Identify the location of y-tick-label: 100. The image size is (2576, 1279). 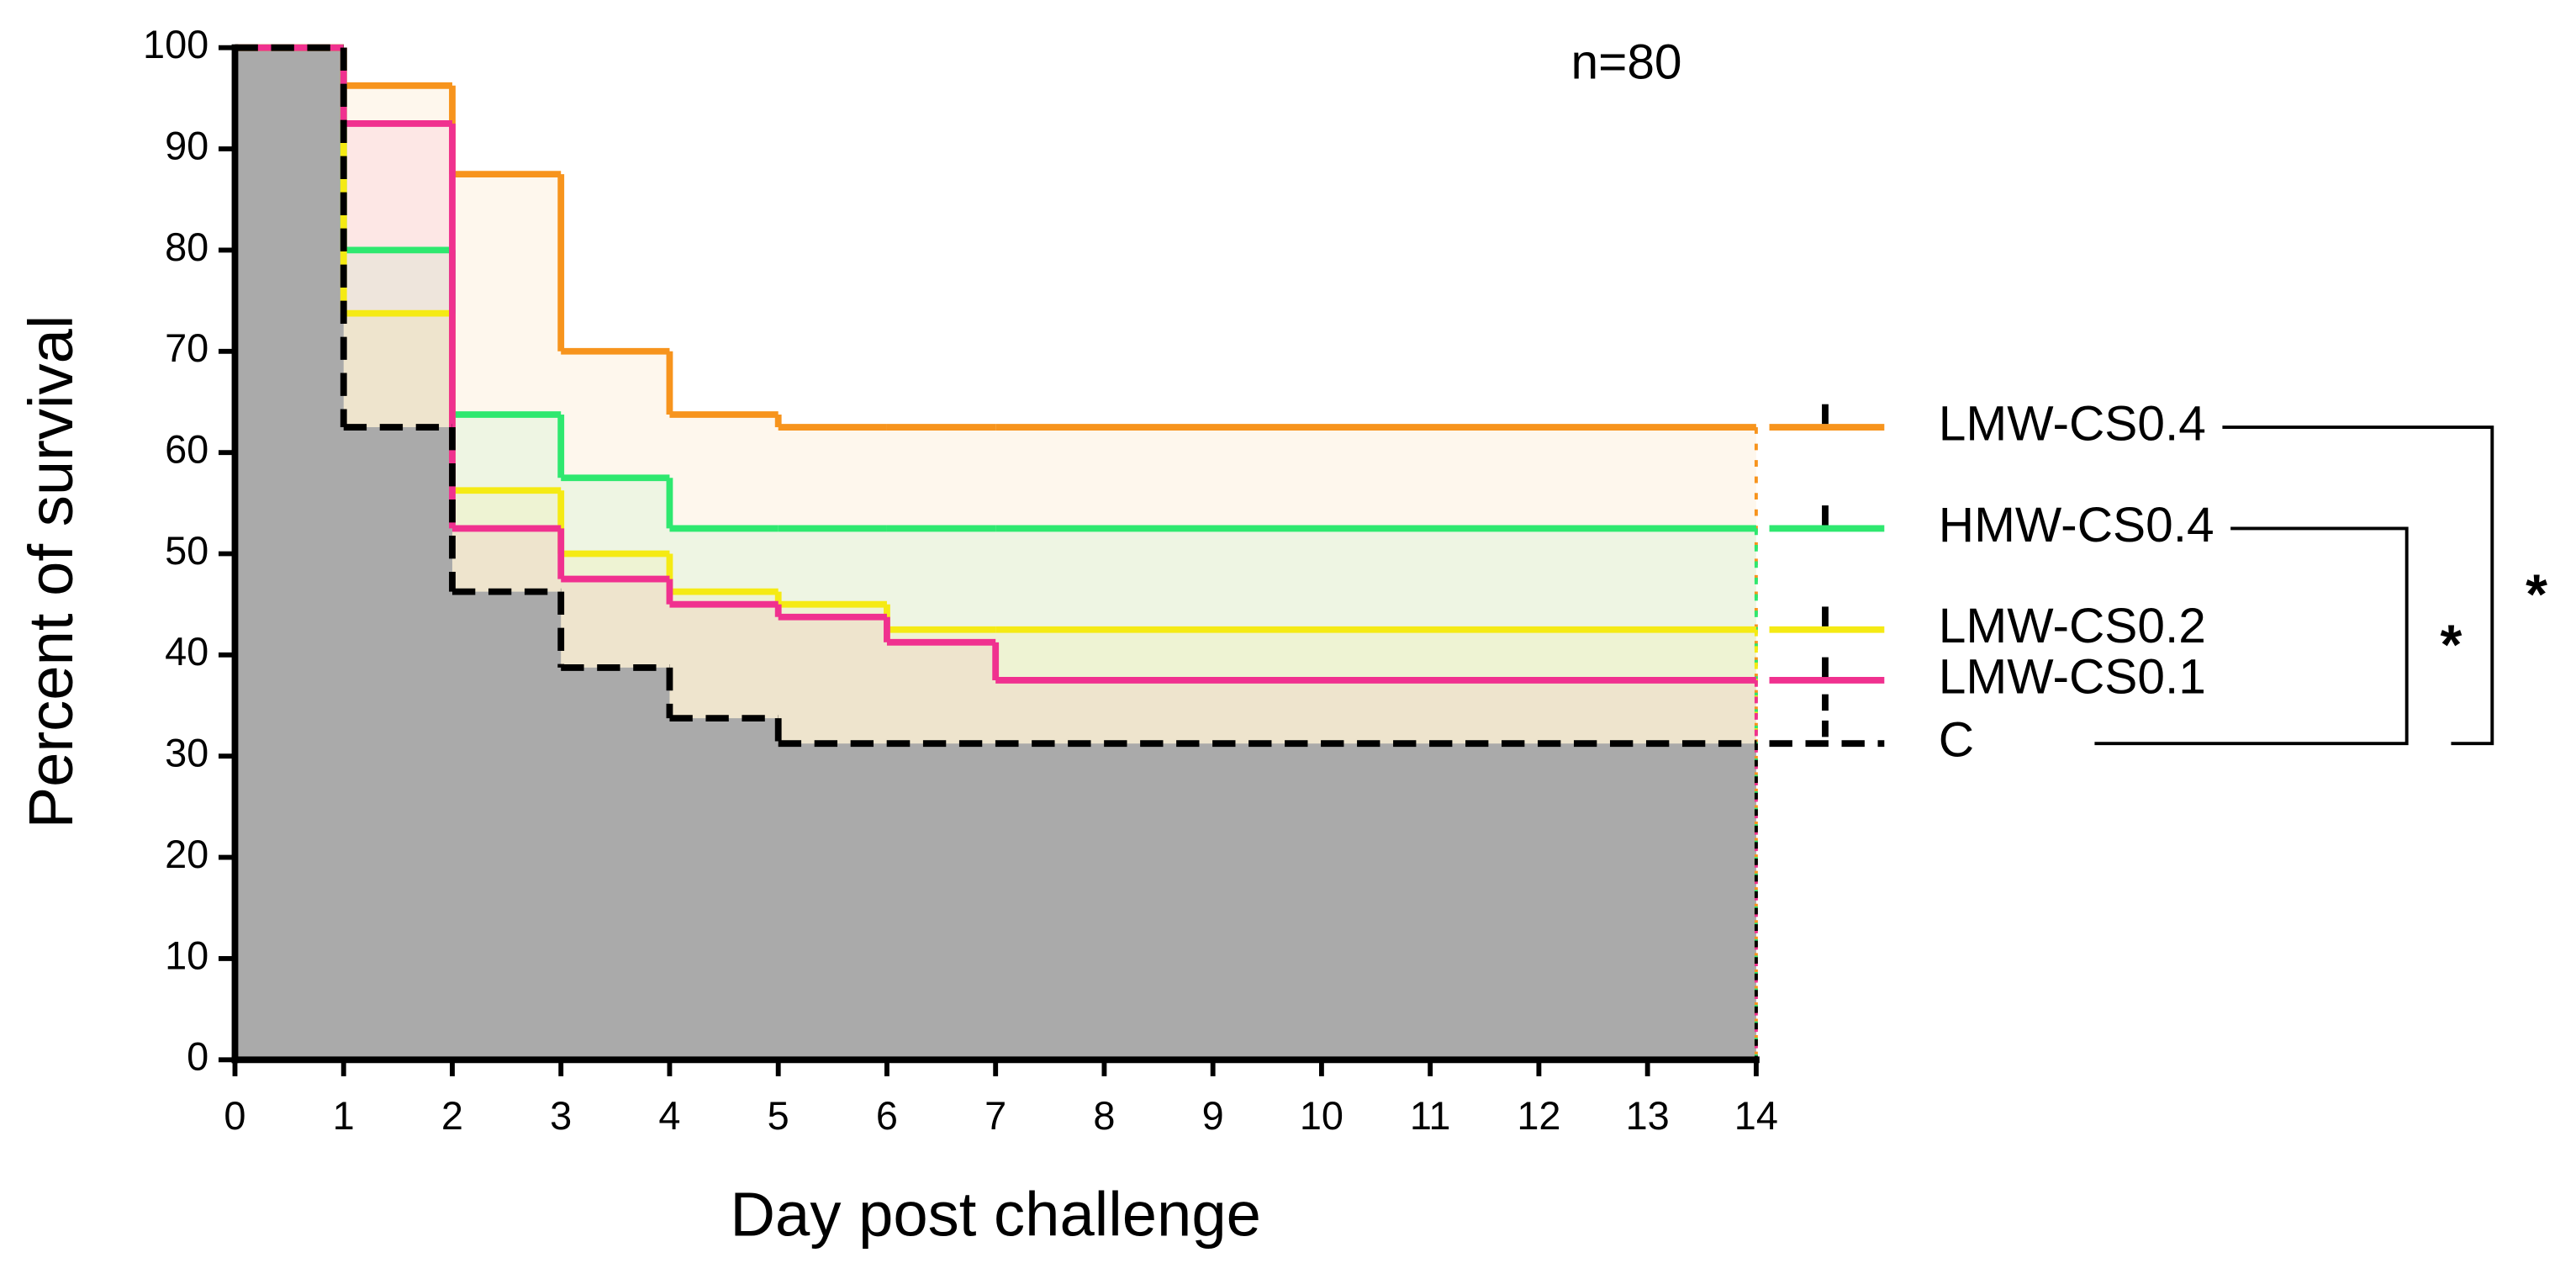
(176, 44).